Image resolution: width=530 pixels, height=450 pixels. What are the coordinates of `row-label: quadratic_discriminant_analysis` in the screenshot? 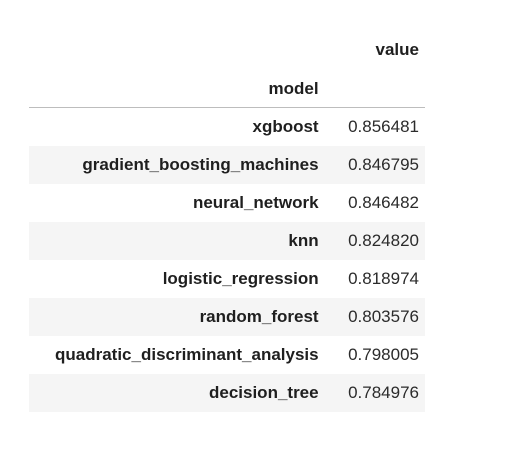 It's located at (186, 354).